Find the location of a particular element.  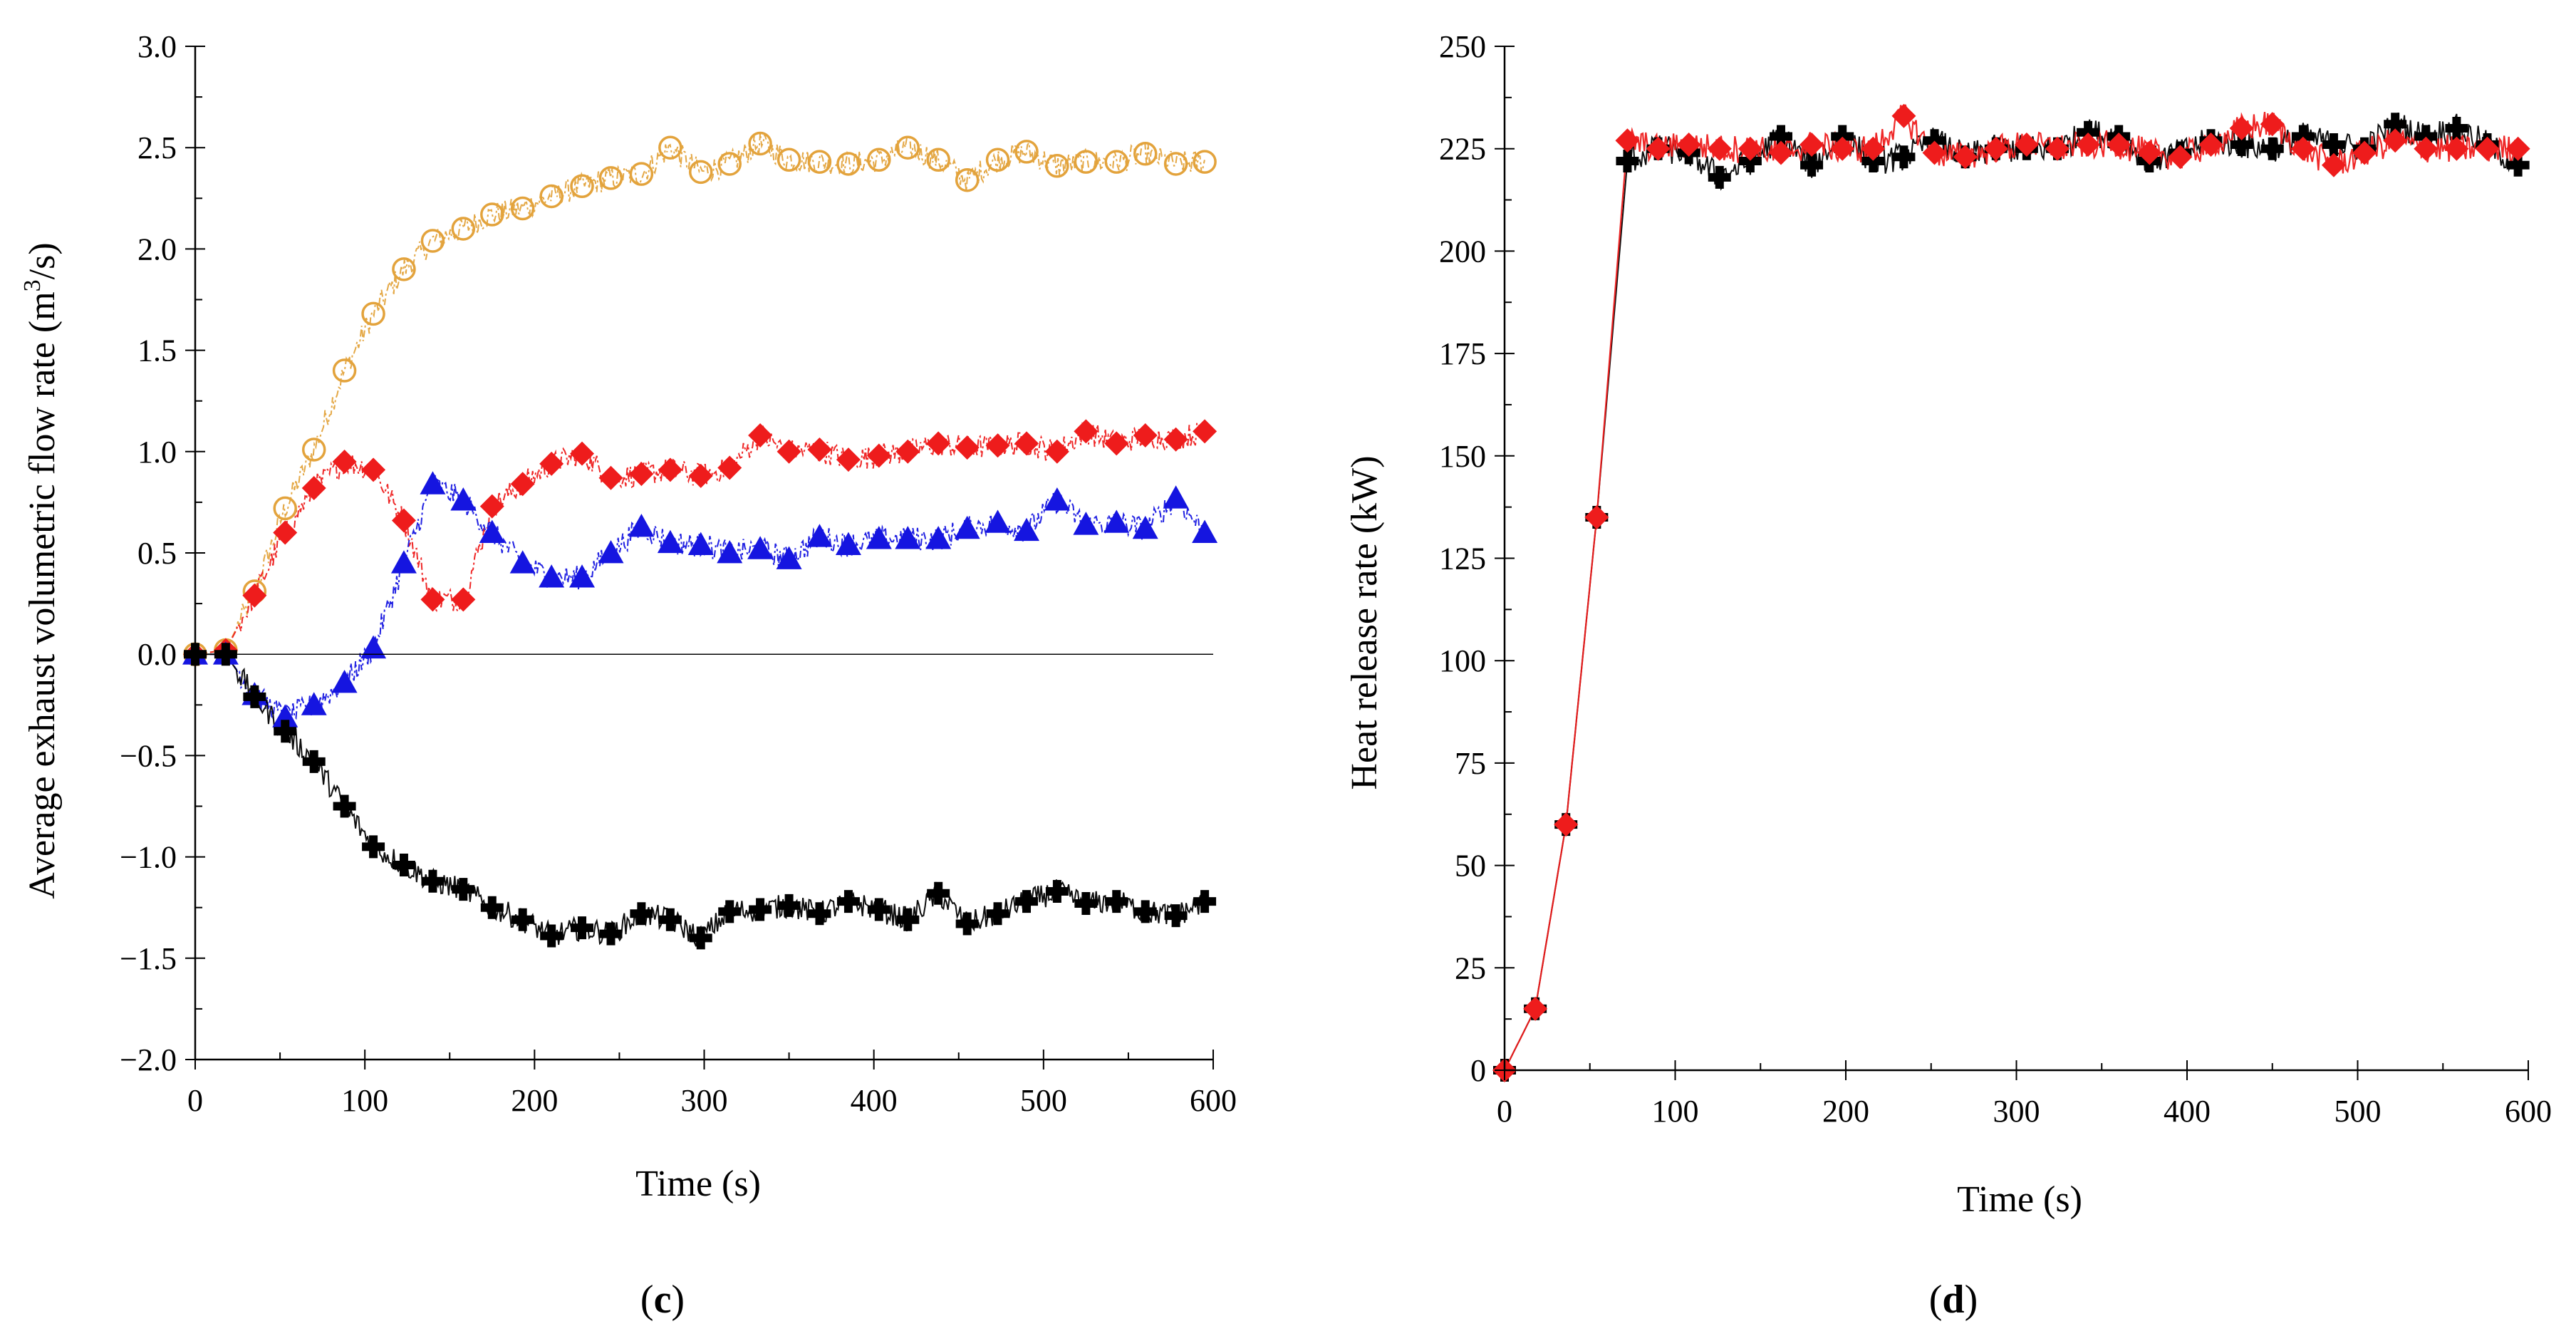

chart-c-x-tick-label: 600 is located at coordinates (1213, 1100).